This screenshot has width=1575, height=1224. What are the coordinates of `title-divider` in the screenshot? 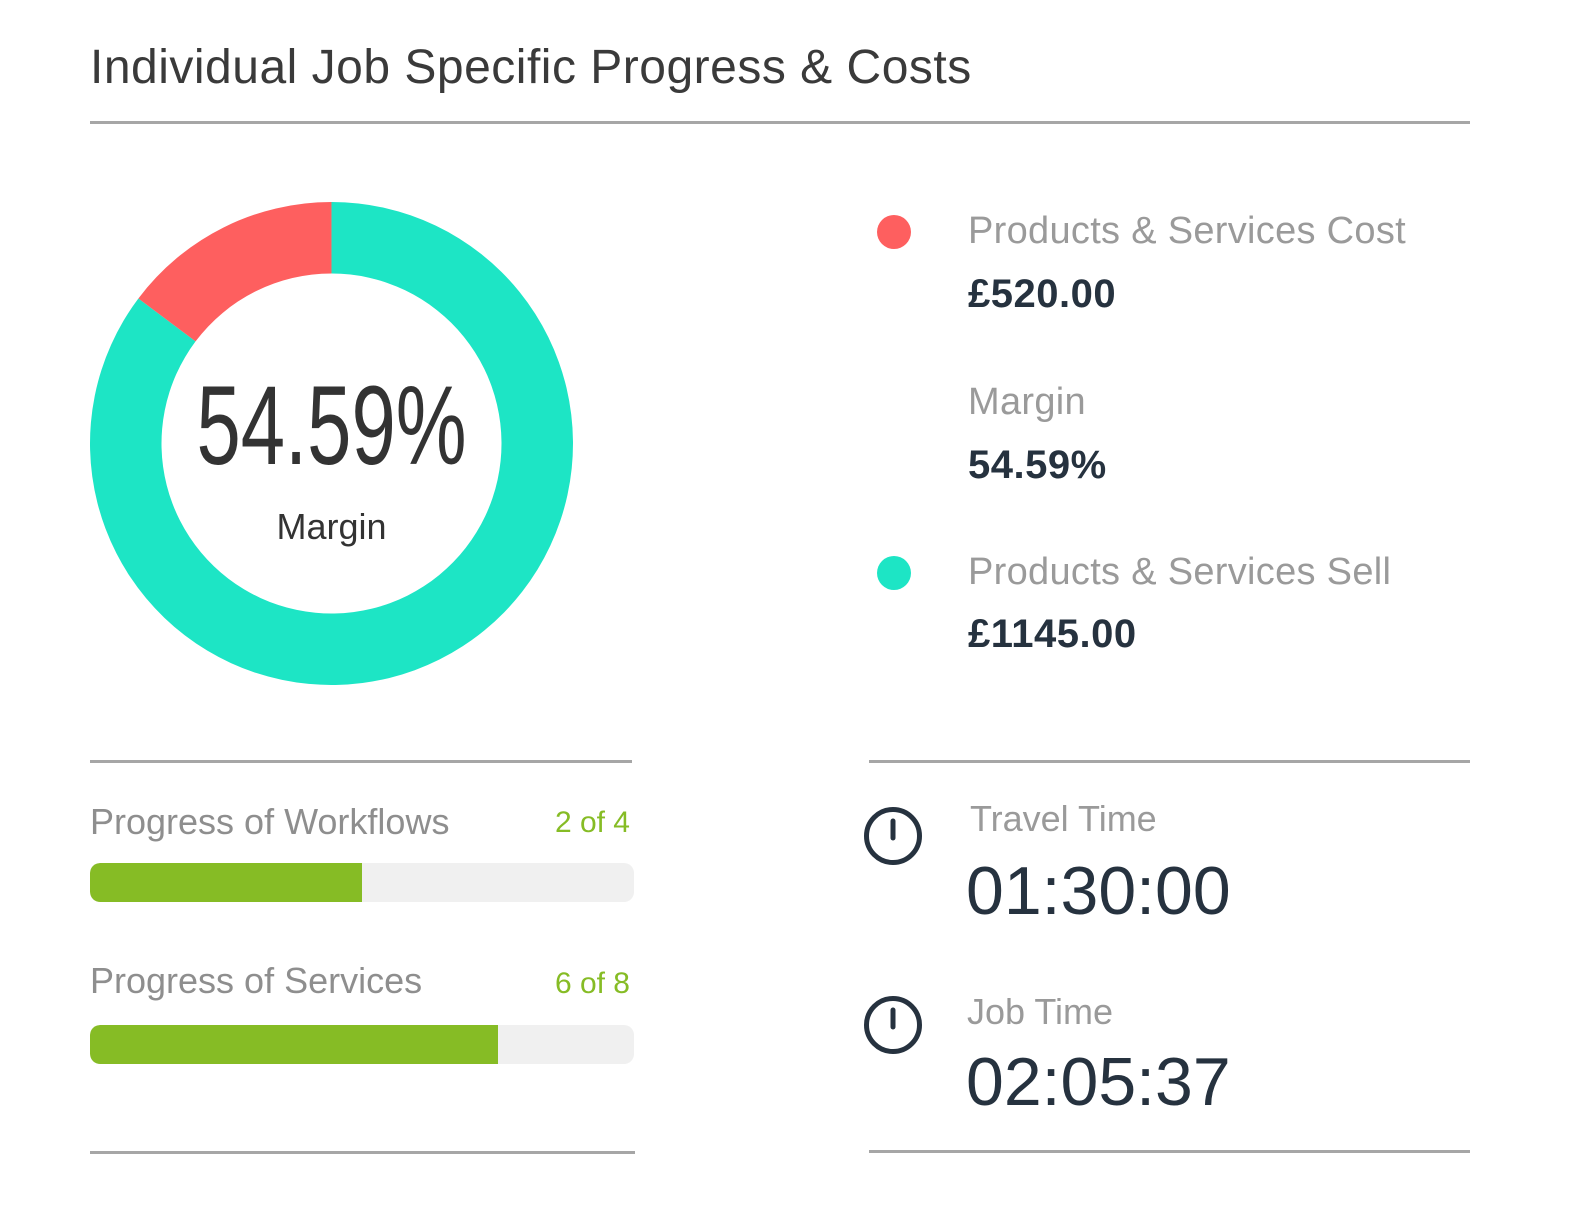 It's located at (780, 122).